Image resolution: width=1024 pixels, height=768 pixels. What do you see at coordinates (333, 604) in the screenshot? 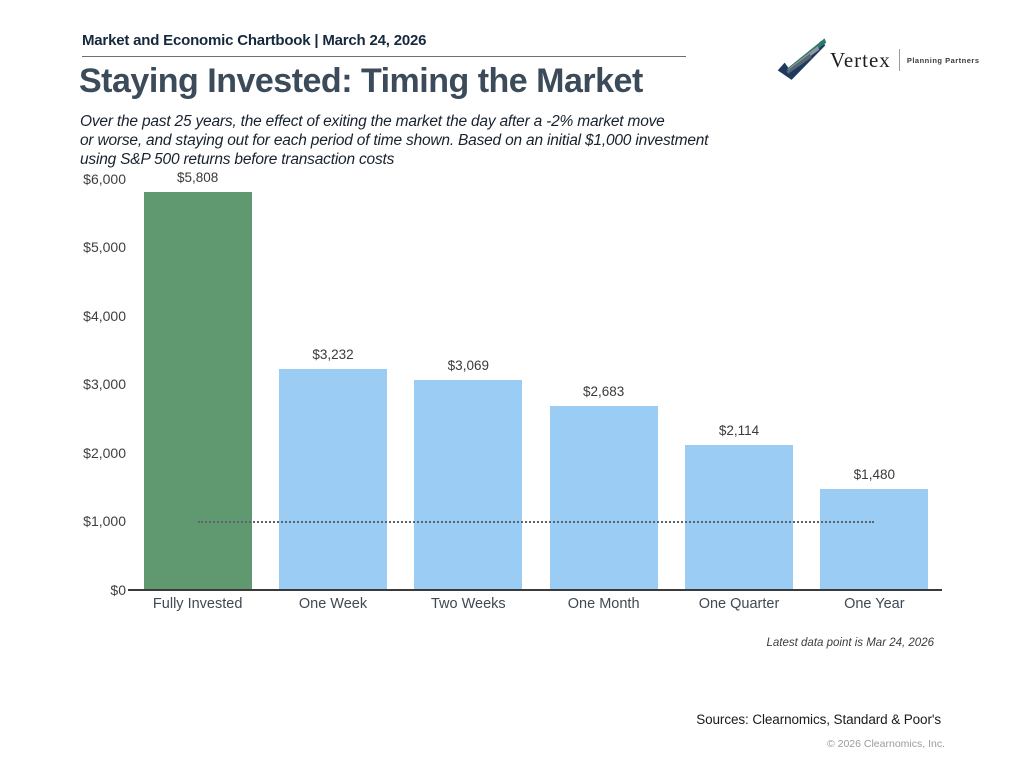
I see `x-tick-label: One Week` at bounding box center [333, 604].